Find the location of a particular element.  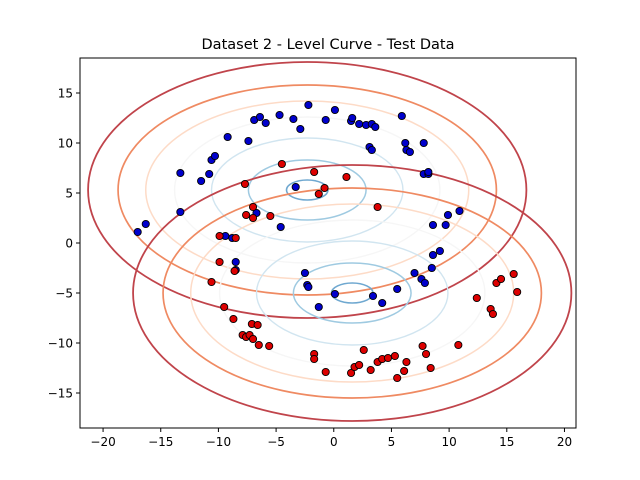

x-tick-label: −5 is located at coordinates (276, 442).